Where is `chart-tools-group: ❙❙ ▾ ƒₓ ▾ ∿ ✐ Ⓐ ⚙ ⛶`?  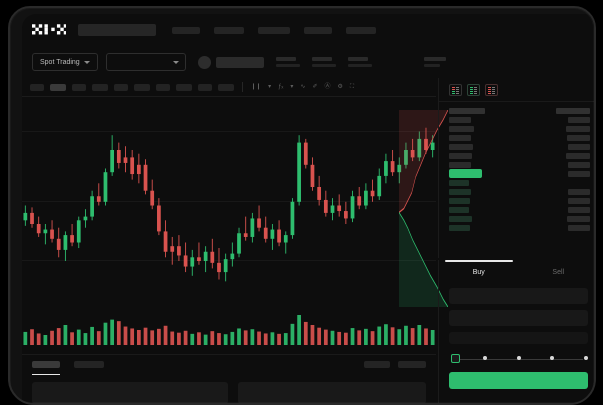 chart-tools-group: ❙❙ ▾ ƒₓ ▾ ∿ ✐ Ⓐ ⚙ ⛶ is located at coordinates (302, 87).